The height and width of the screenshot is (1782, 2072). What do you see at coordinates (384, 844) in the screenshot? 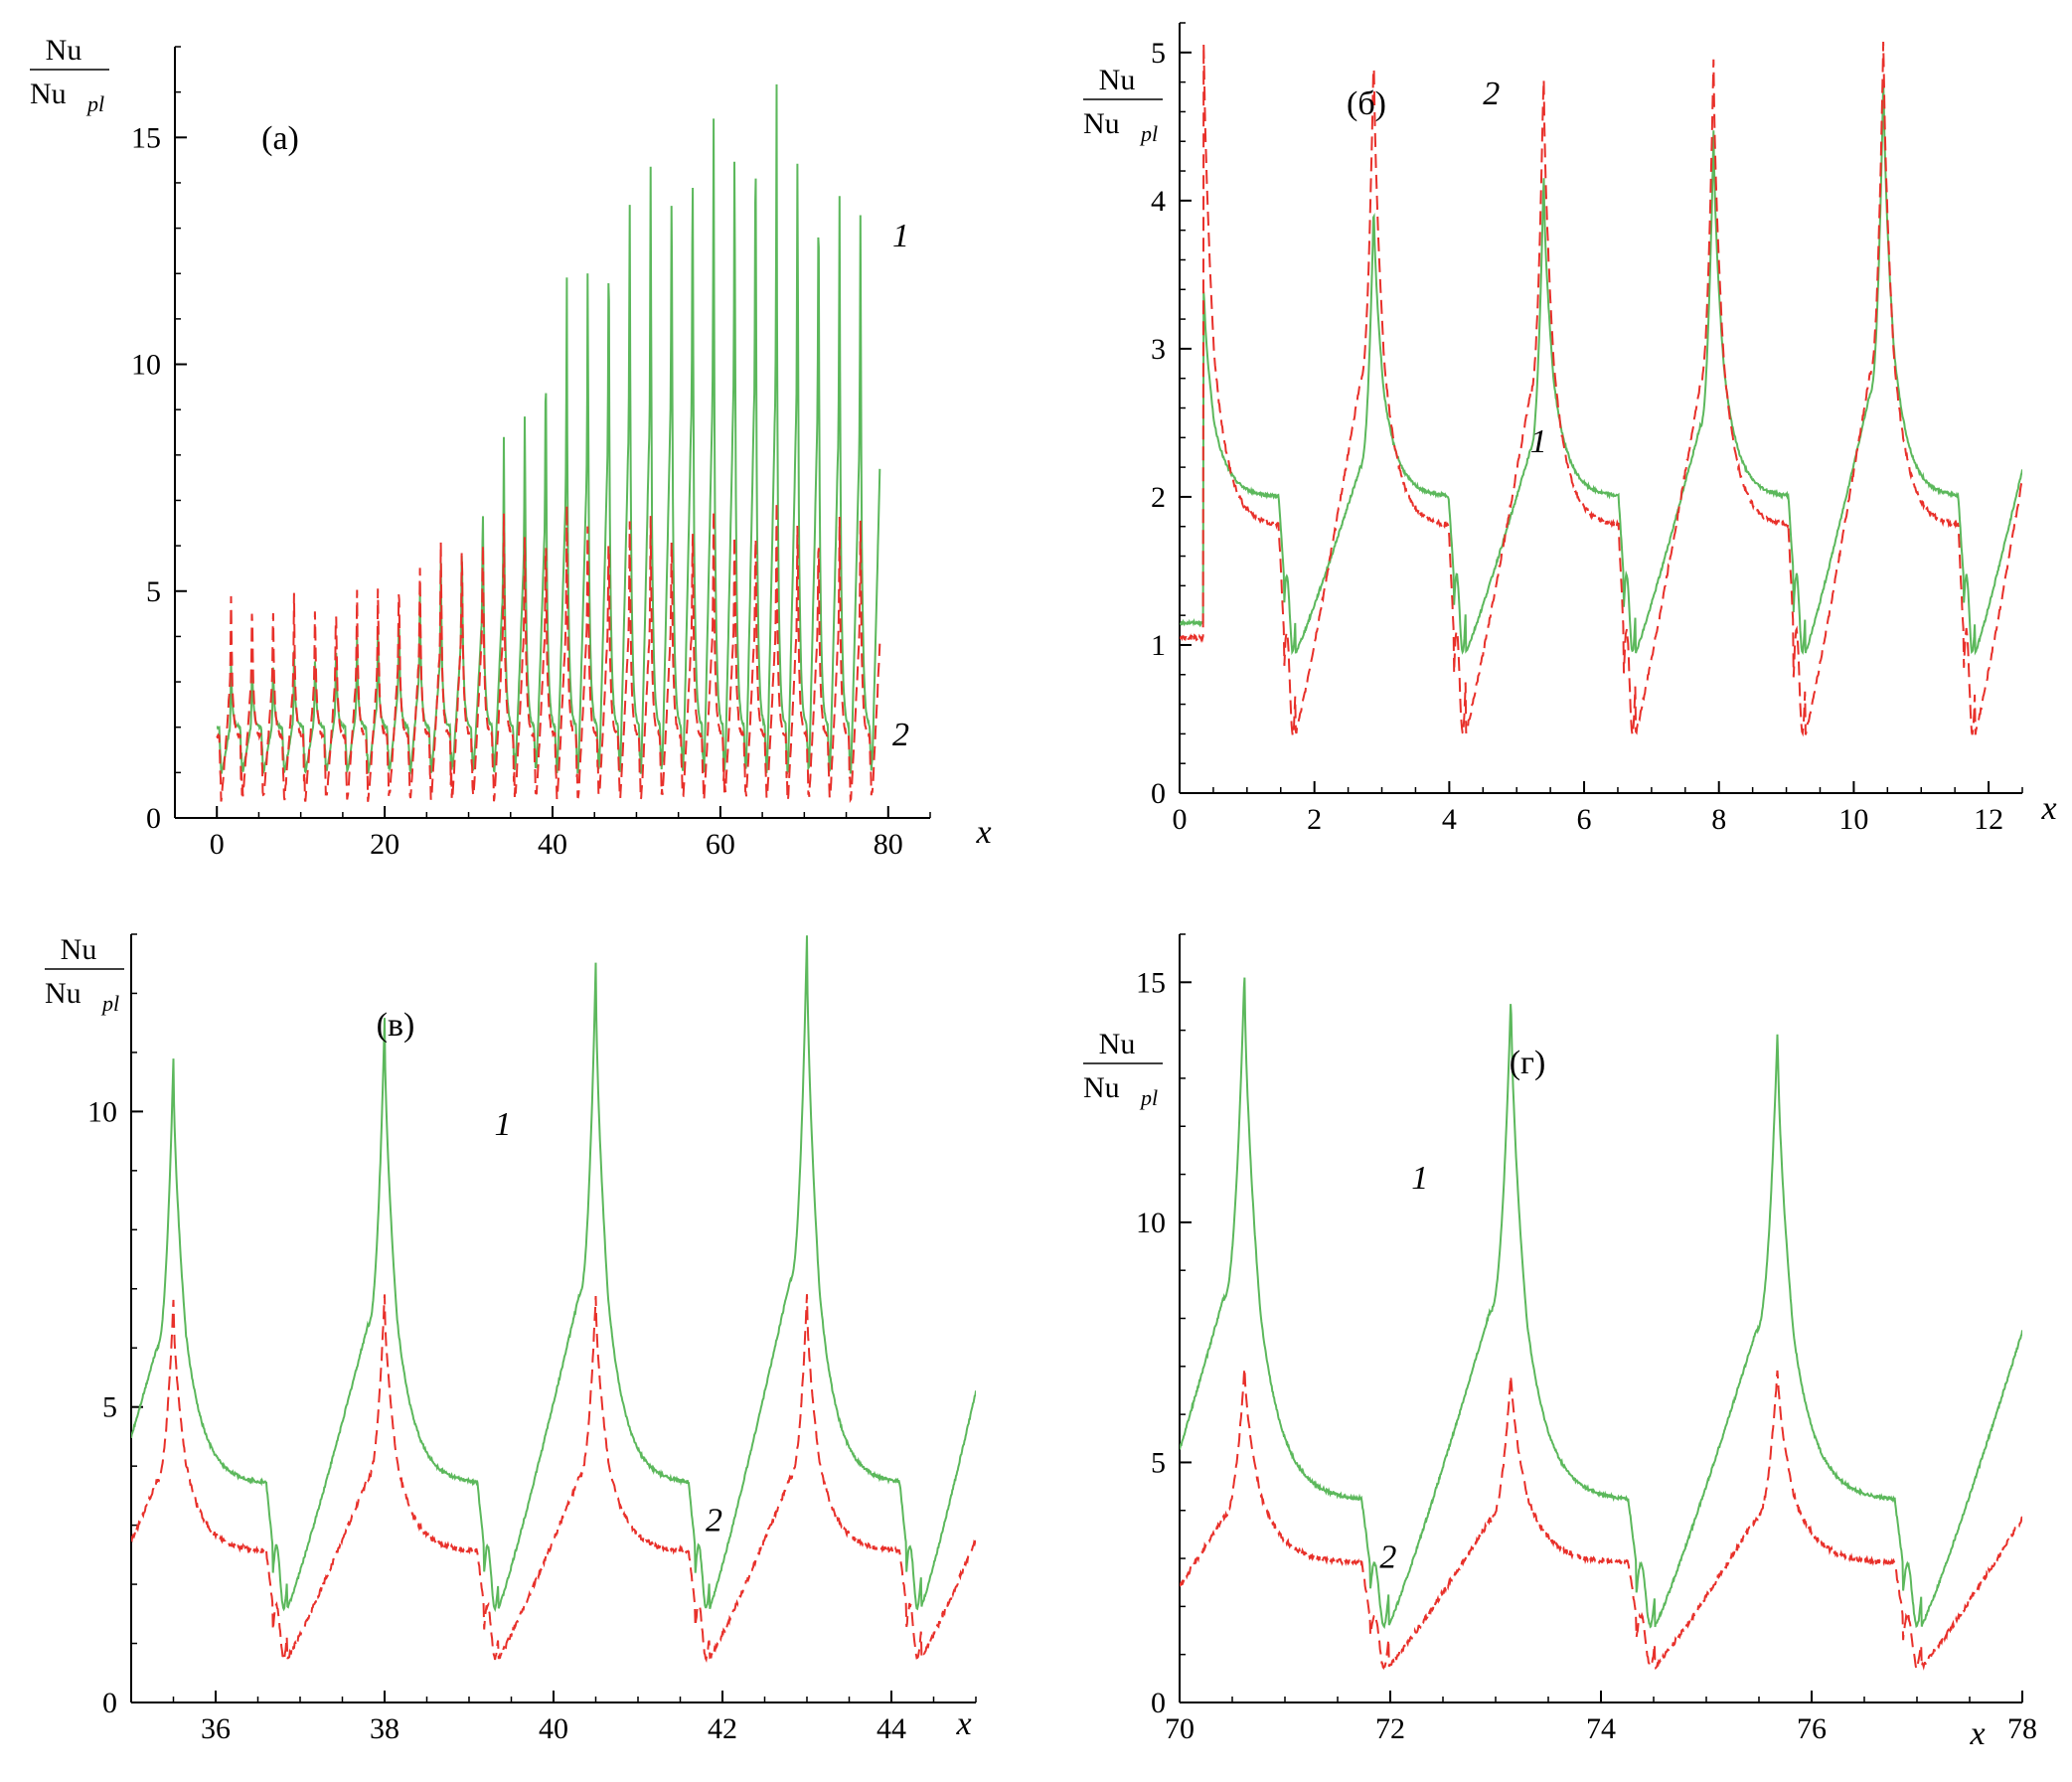
I see `x-tick-label: 20` at bounding box center [384, 844].